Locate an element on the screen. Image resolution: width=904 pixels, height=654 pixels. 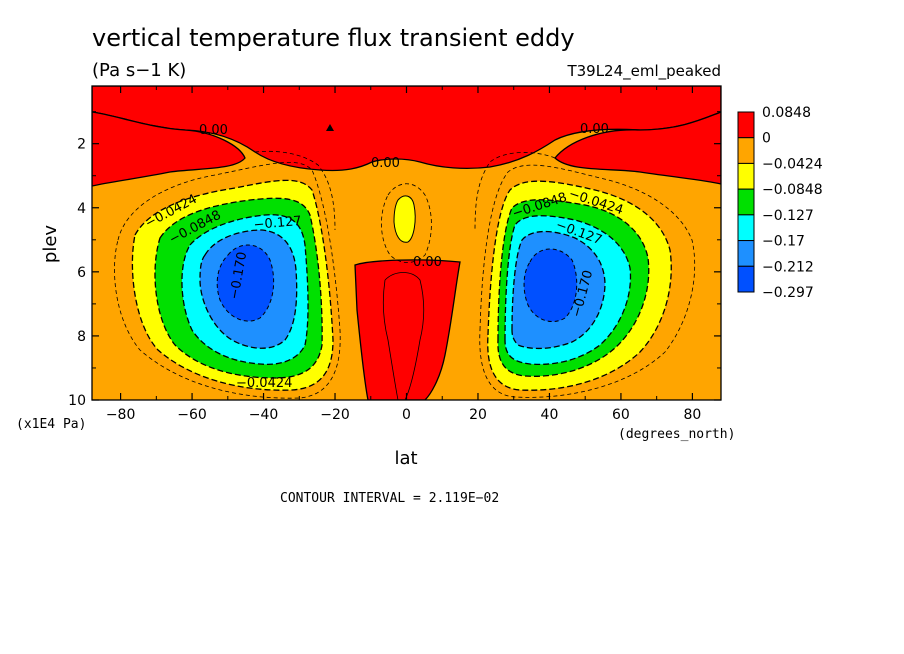
x-tick-label: 40 is located at coordinates (550, 415).